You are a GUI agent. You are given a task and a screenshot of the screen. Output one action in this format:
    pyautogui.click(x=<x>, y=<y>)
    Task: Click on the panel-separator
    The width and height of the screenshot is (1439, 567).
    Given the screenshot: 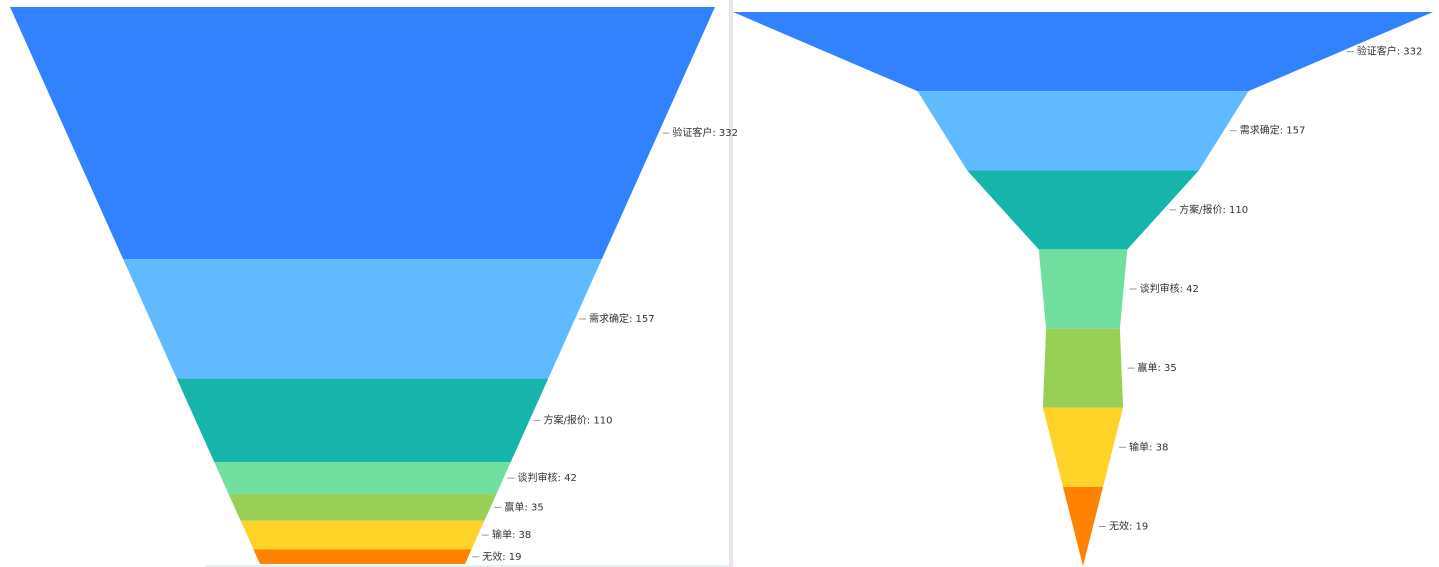 What is the action you would take?
    pyautogui.click(x=731, y=283)
    